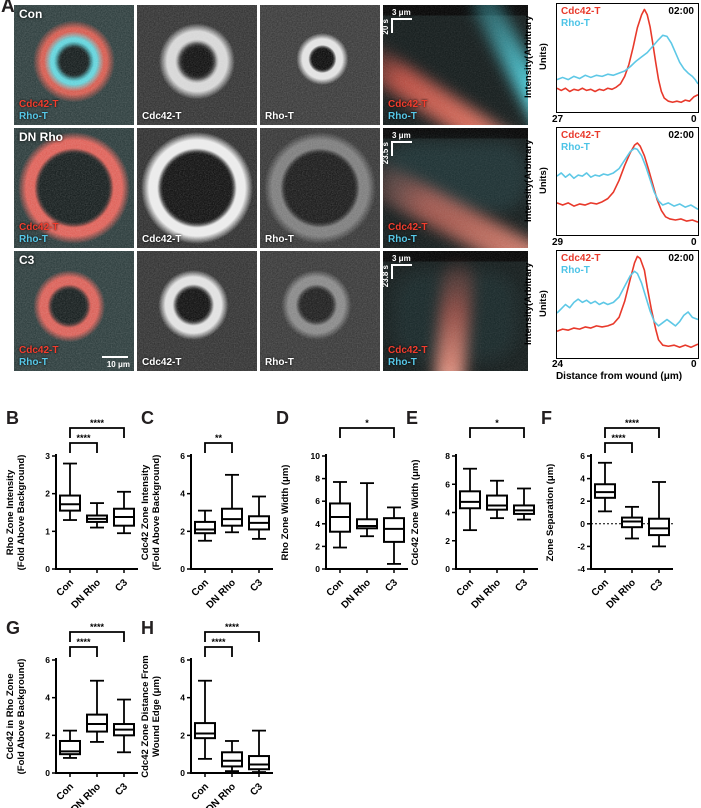  Describe the element at coordinates (39, 350) in the screenshot. I see `cdc42-channel-label: Cdc42-T` at that location.